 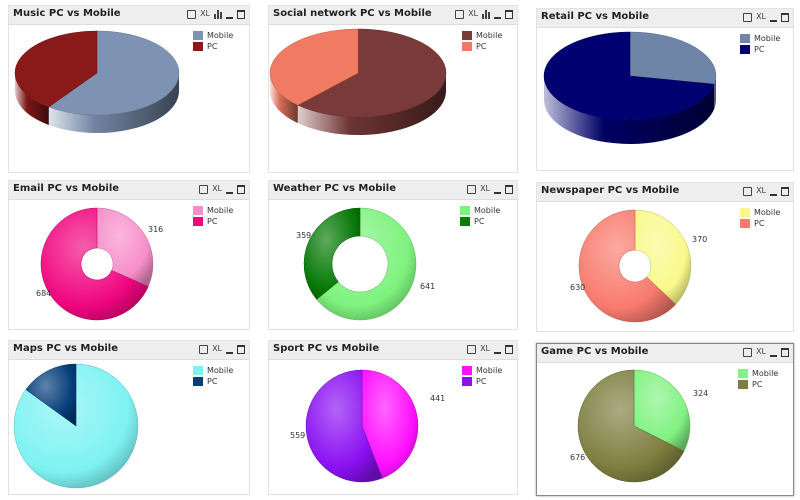 What do you see at coordinates (665, 353) in the screenshot?
I see `game-title-bar: Game PC vs Mobile XL` at bounding box center [665, 353].